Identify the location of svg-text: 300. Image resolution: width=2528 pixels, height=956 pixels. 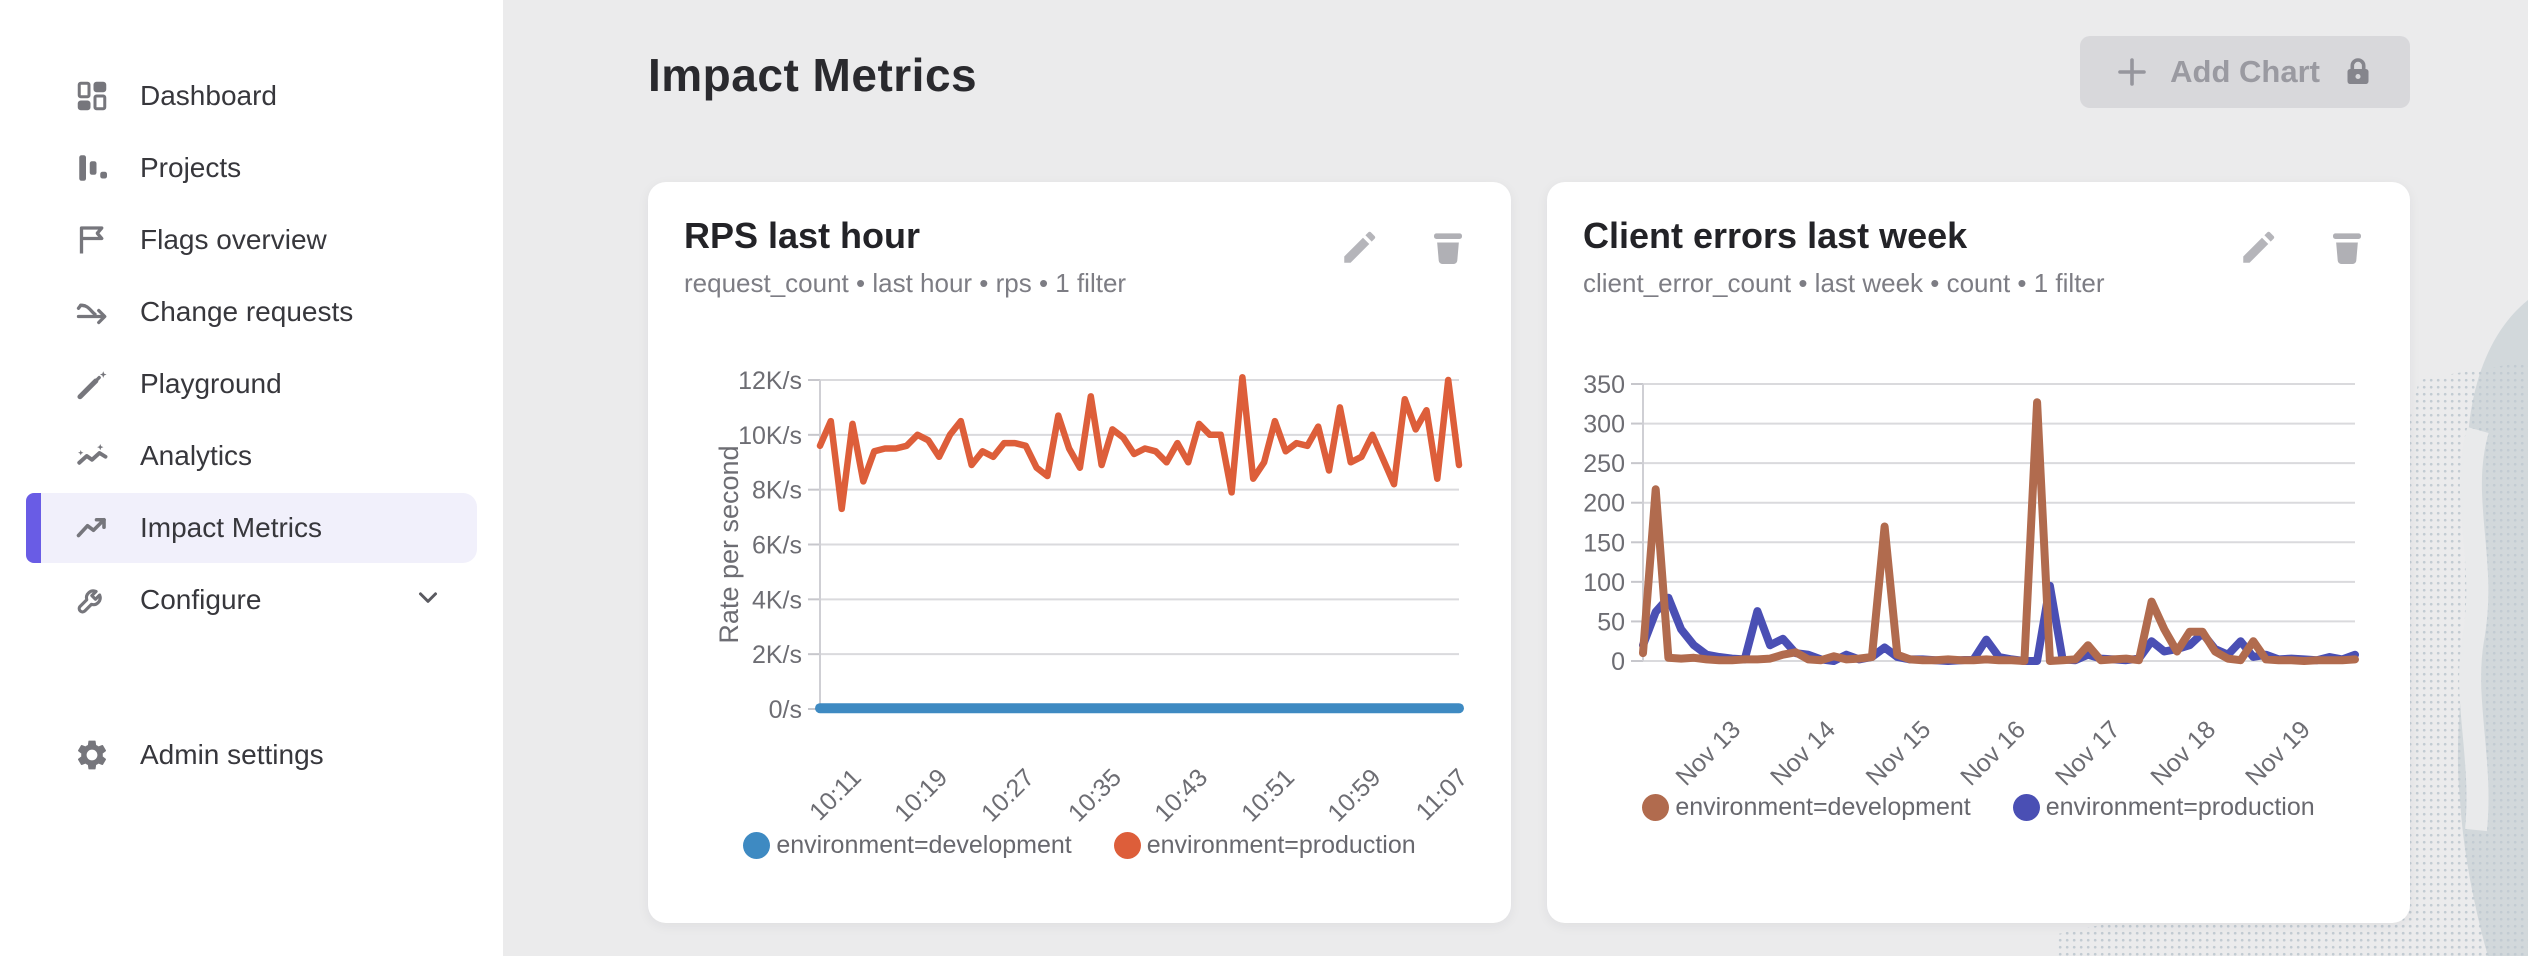
(1604, 425).